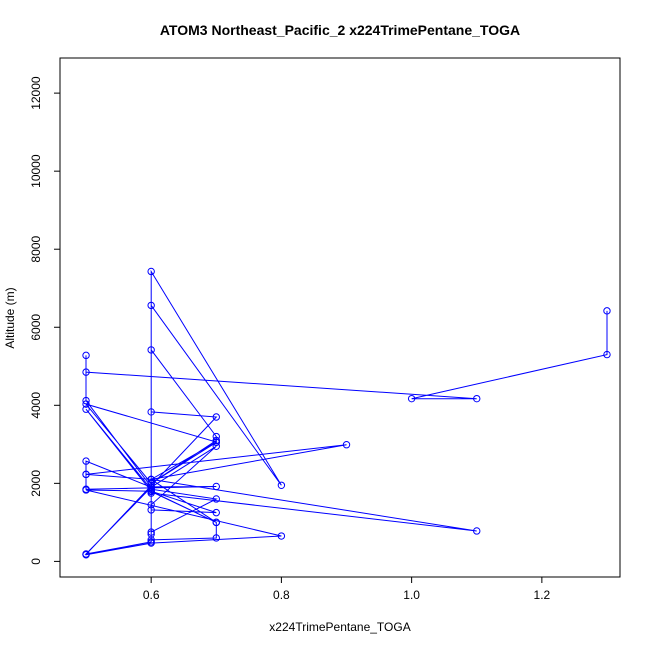  I want to click on y-axis: 0 2000 4000 6000 8000 10000 12000, so click(45, 320).